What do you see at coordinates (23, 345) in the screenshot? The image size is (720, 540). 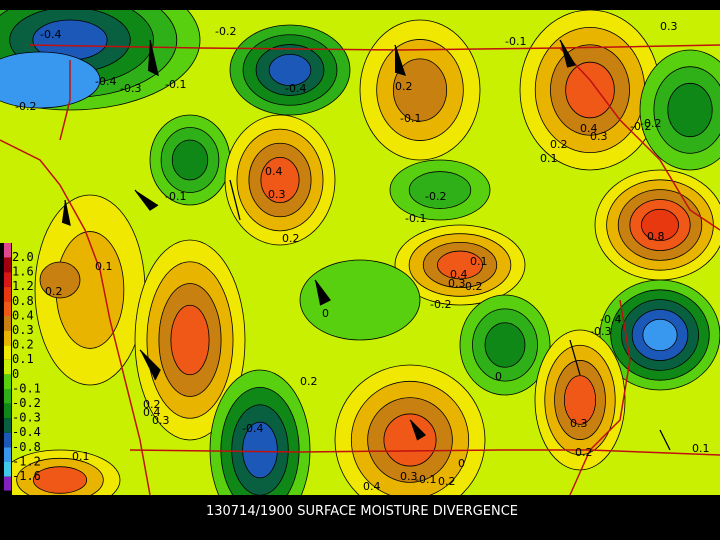 I see `legend-label: 0.2` at bounding box center [23, 345].